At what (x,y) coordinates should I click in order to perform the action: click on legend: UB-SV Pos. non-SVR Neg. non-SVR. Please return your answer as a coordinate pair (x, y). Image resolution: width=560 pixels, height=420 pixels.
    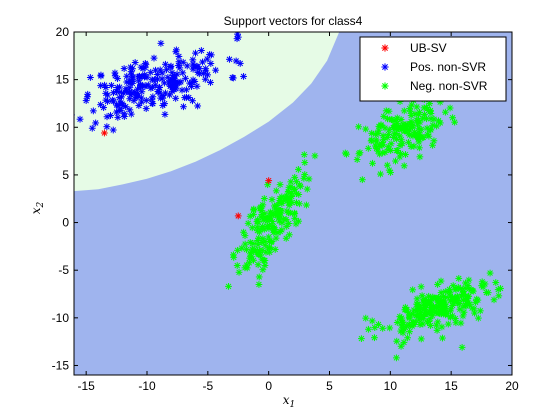
    Looking at the image, I should click on (433, 69).